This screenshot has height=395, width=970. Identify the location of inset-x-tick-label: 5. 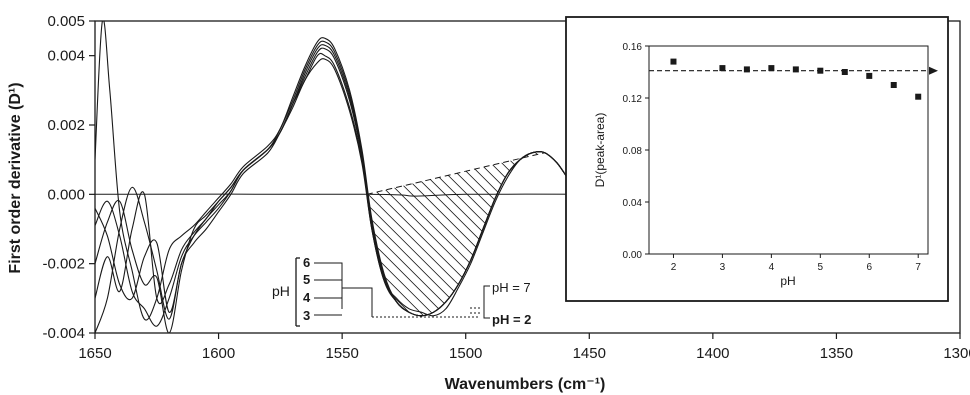
(821, 267).